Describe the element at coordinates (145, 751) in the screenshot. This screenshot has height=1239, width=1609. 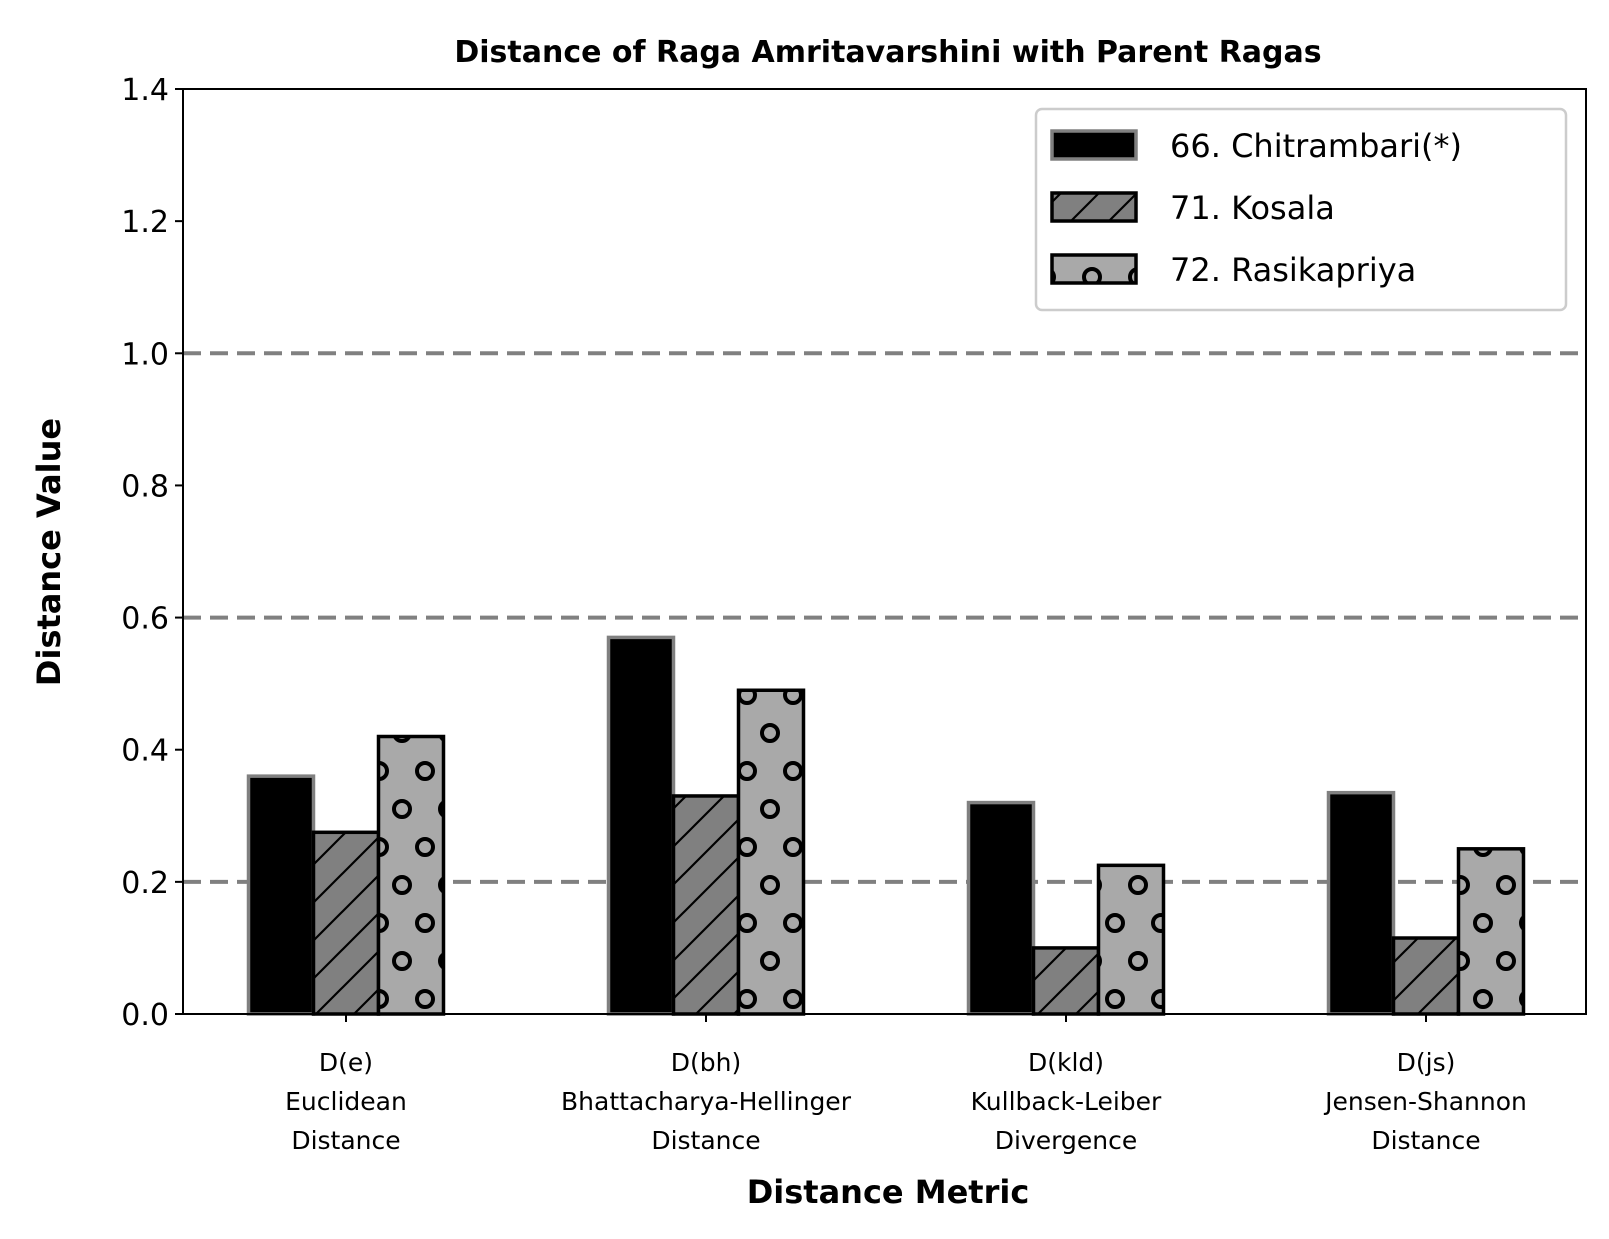
I see `y-tick-label: 0.4` at that location.